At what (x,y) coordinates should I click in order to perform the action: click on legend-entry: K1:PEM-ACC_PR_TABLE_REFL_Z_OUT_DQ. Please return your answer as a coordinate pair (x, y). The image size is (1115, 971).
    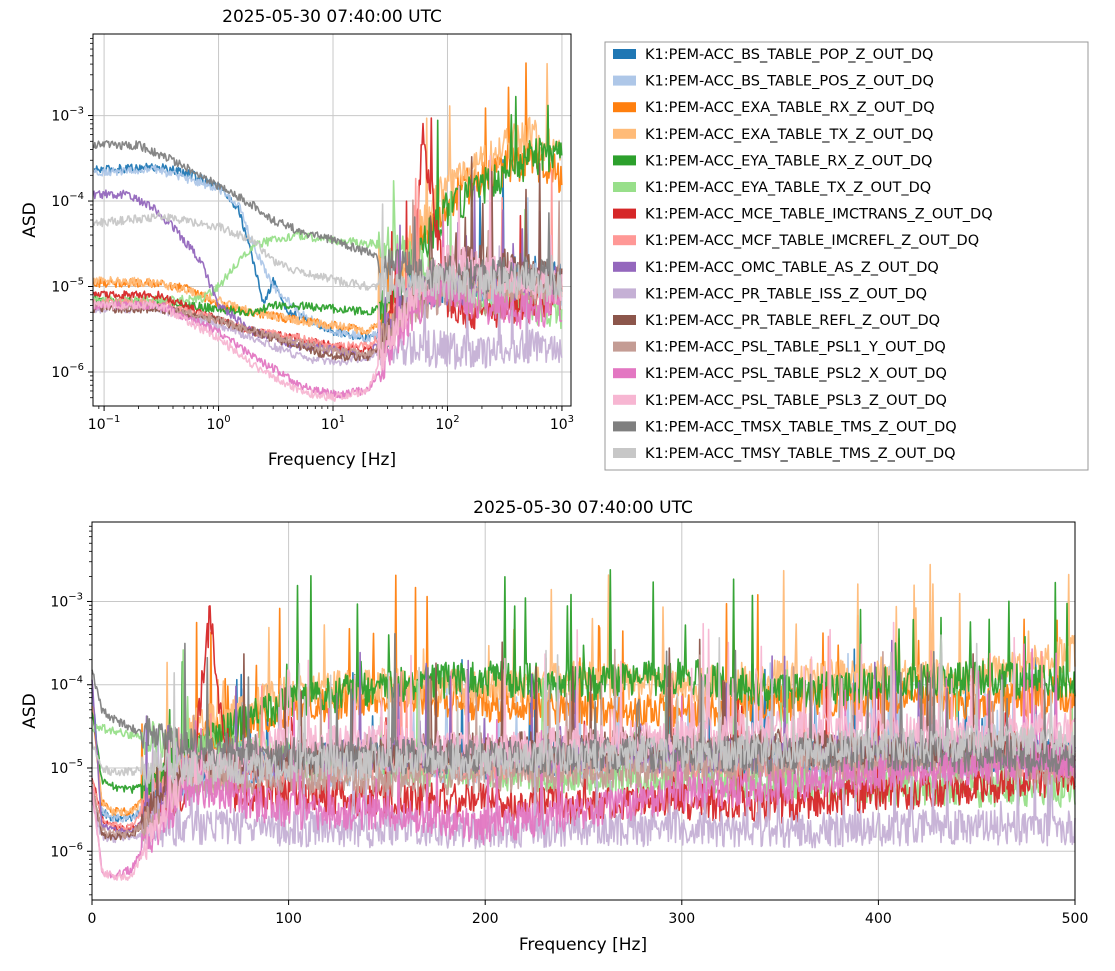
    Looking at the image, I should click on (776, 321).